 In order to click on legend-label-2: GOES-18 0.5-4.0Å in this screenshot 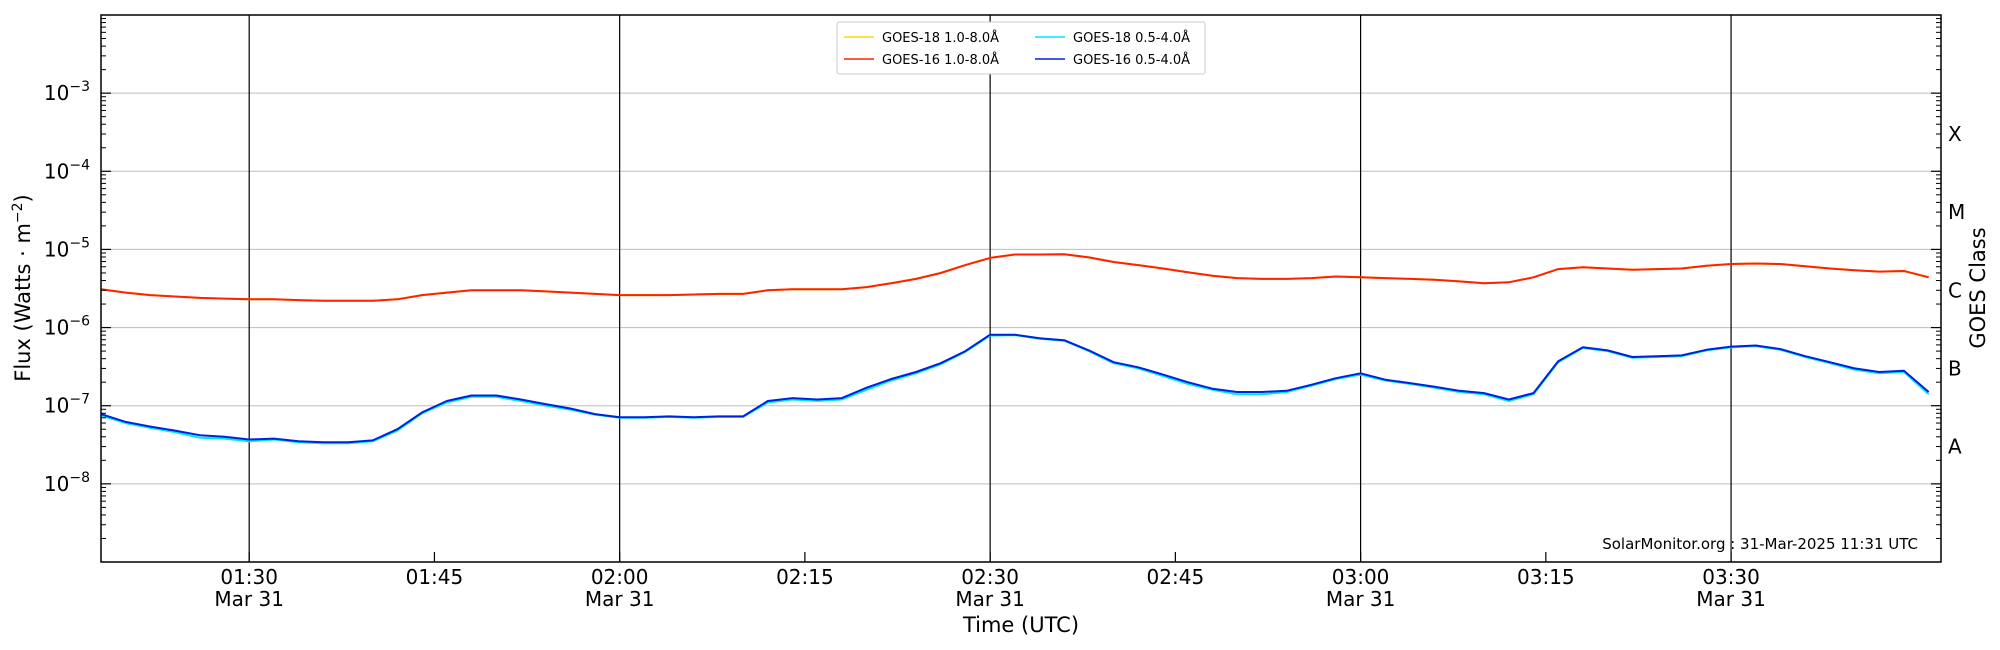, I will do `click(1131, 38)`.